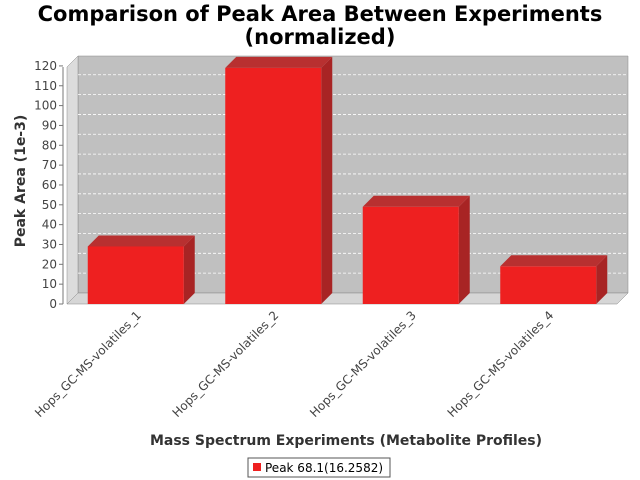 The width and height of the screenshot is (640, 480). What do you see at coordinates (49, 225) in the screenshot?
I see `y-tick-label: 40` at bounding box center [49, 225].